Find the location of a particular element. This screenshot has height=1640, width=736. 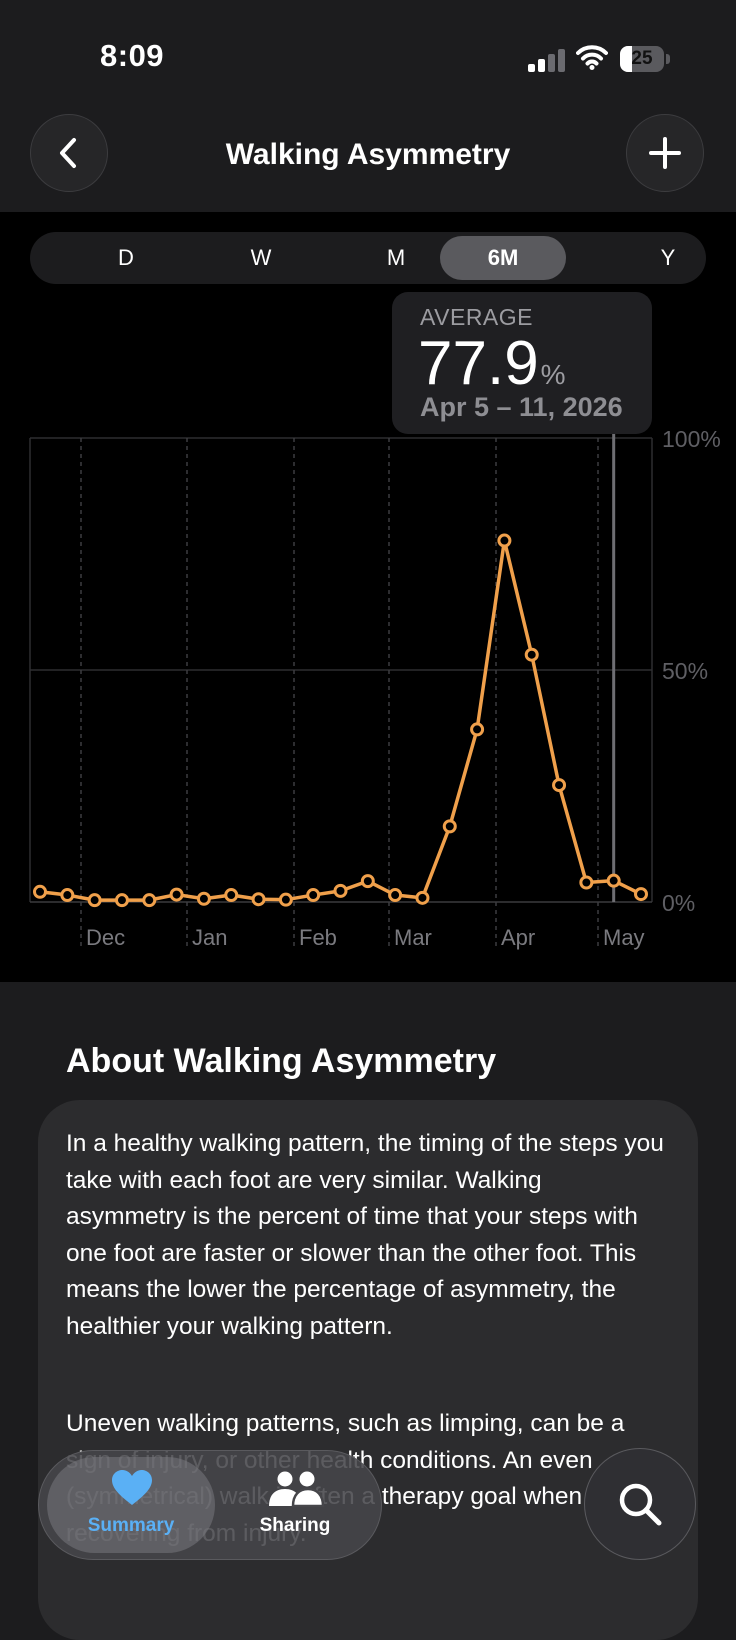

x-tick-label: May is located at coordinates (624, 937).